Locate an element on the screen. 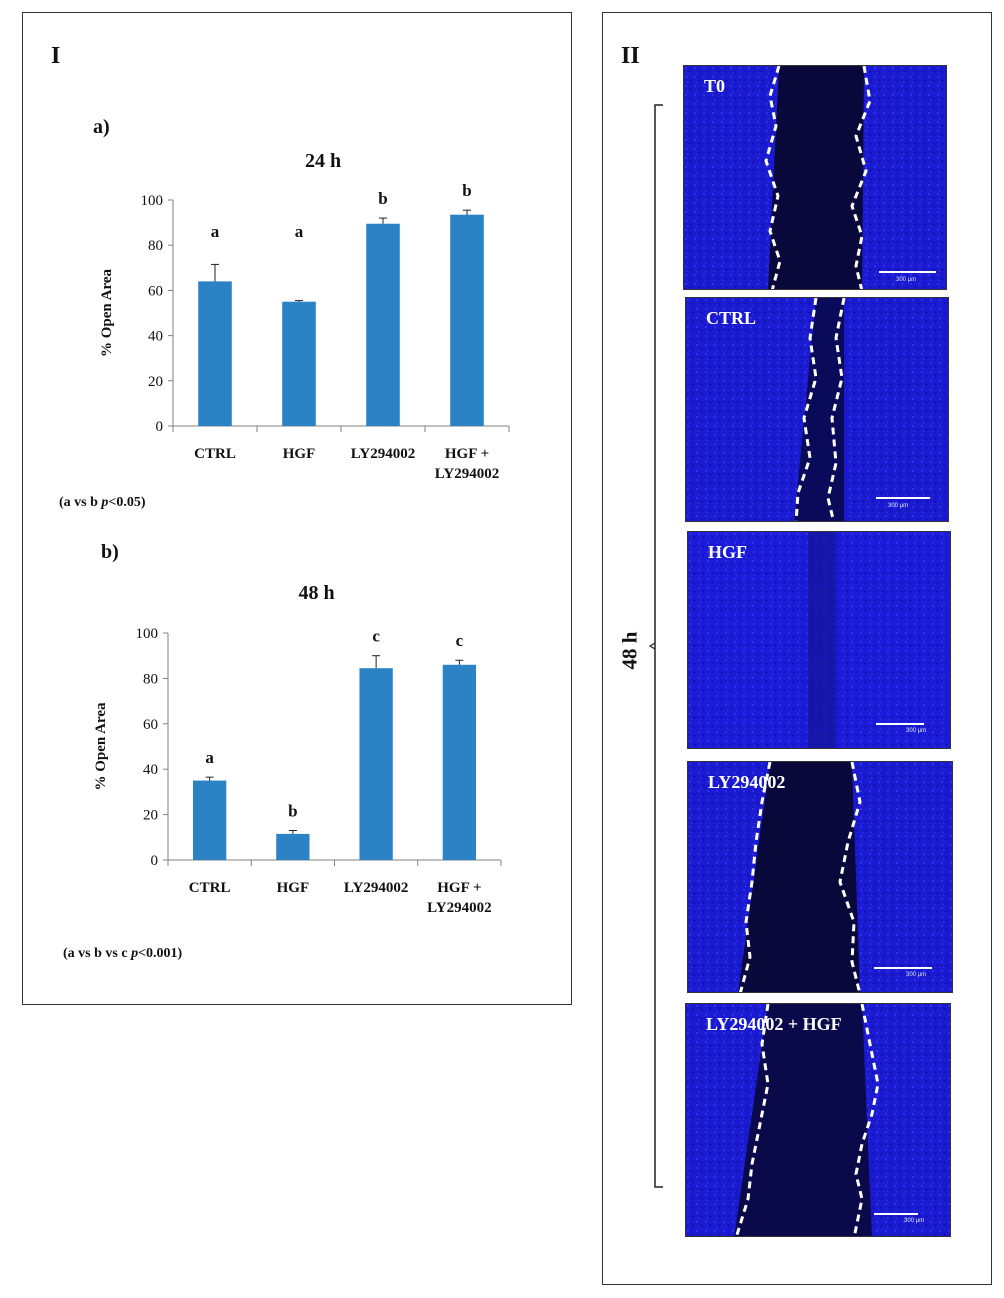 The height and width of the screenshot is (1298, 1004). micrograph-hgf: HGF 300 µm is located at coordinates (819, 640).